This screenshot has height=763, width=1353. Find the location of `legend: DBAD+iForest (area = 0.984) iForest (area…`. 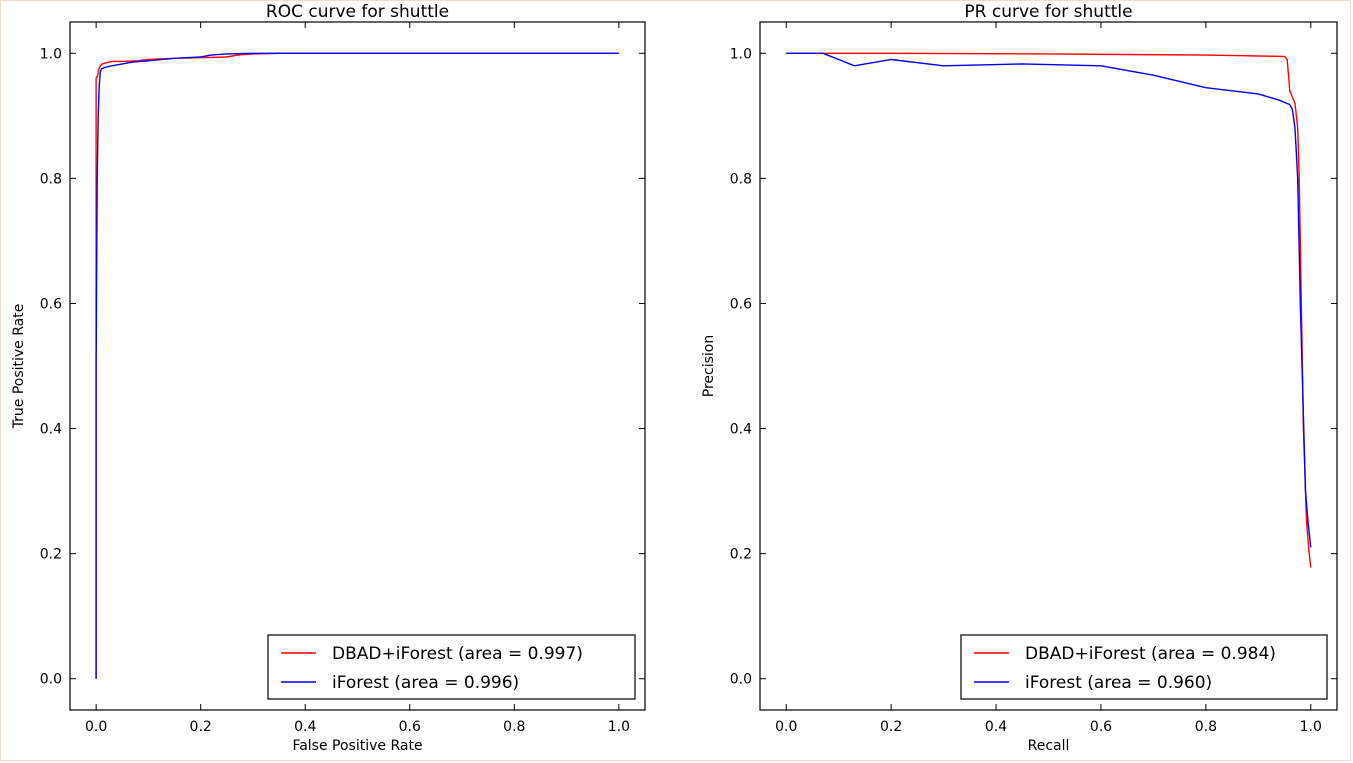

legend: DBAD+iForest (area = 0.984) iForest (area… is located at coordinates (1144, 667).